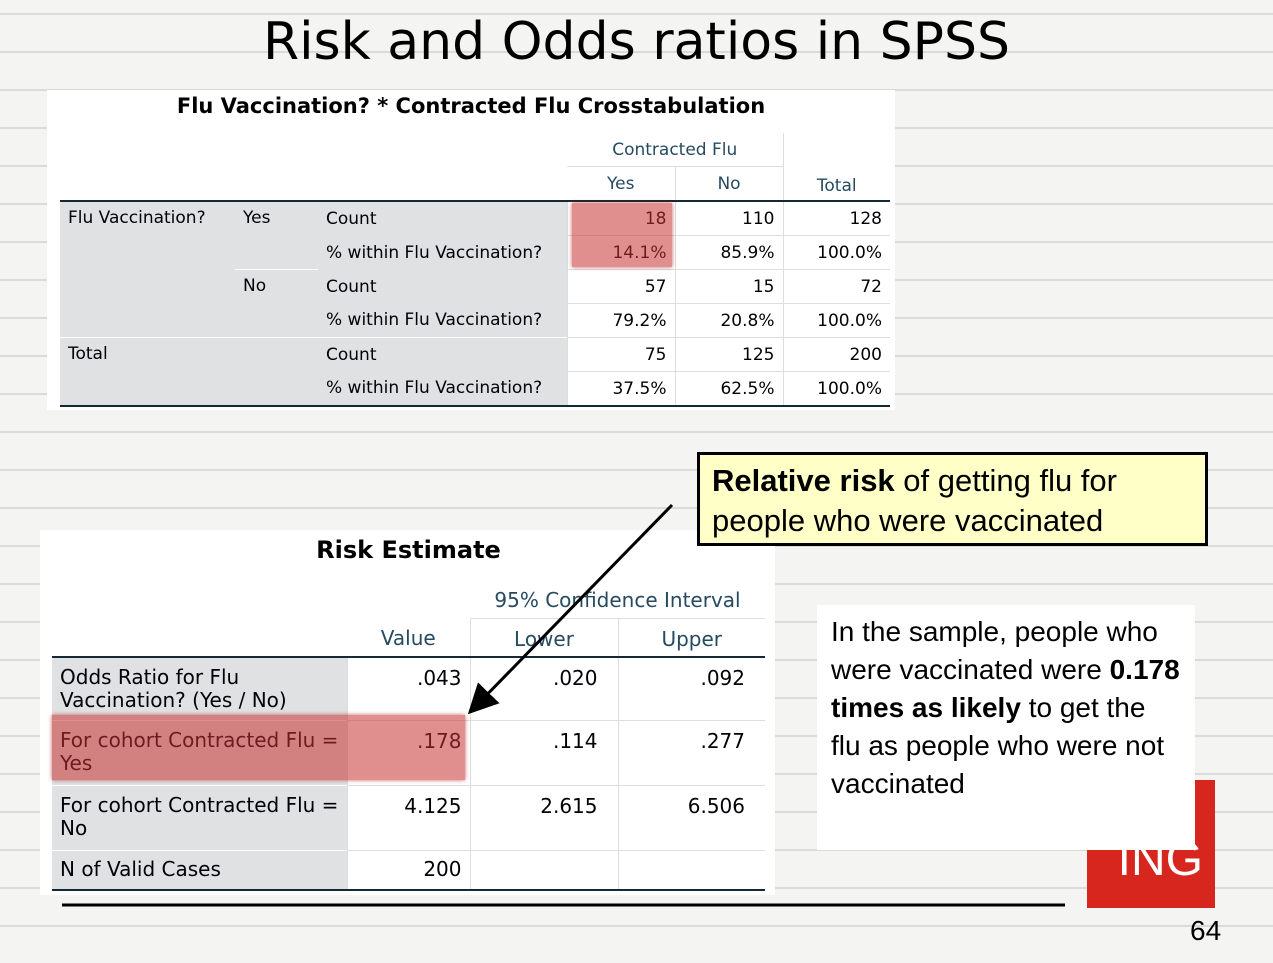 The height and width of the screenshot is (963, 1273). Describe the element at coordinates (543, 818) in the screenshot. I see `cell: 2.615` at that location.